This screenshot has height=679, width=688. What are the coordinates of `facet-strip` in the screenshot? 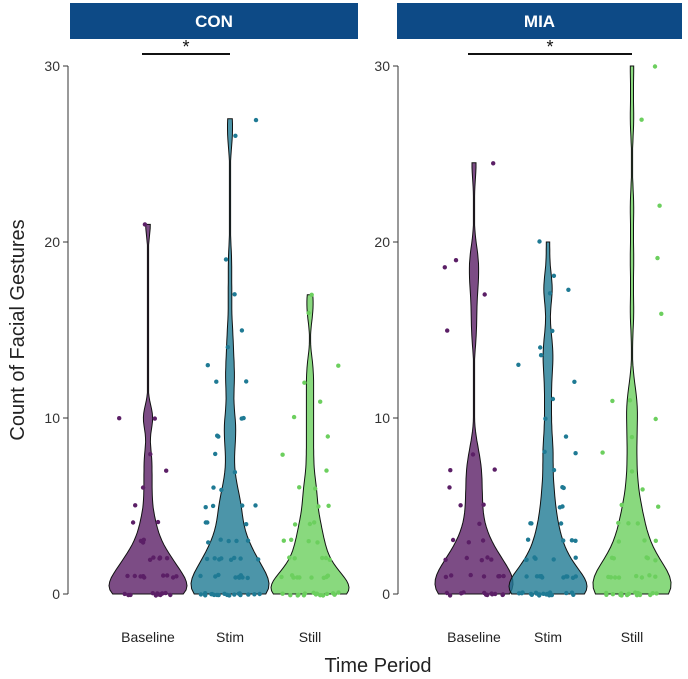 It's located at (539, 21).